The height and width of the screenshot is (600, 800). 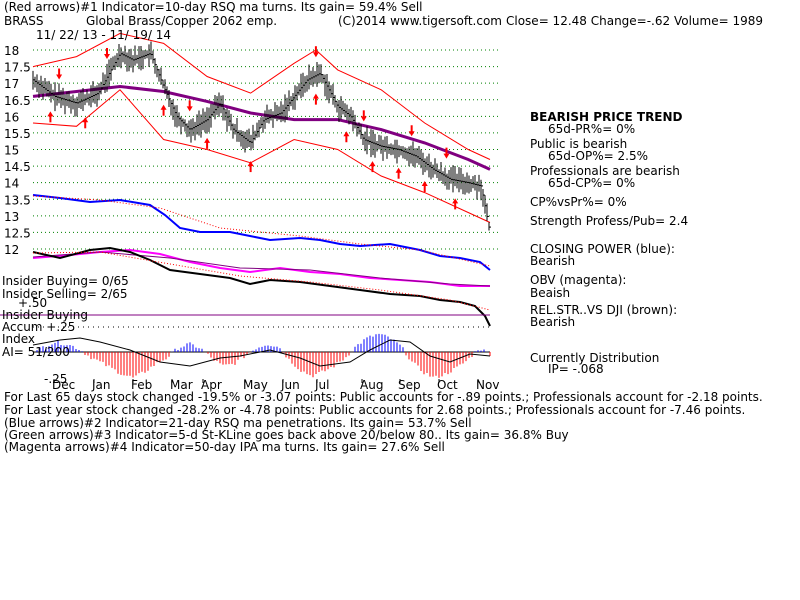 I want to click on x-axis-month-labels: Dec Jan Feb Mar Apr May Jun Jul Aug Sep Oct Nov, so click(x=275, y=385).